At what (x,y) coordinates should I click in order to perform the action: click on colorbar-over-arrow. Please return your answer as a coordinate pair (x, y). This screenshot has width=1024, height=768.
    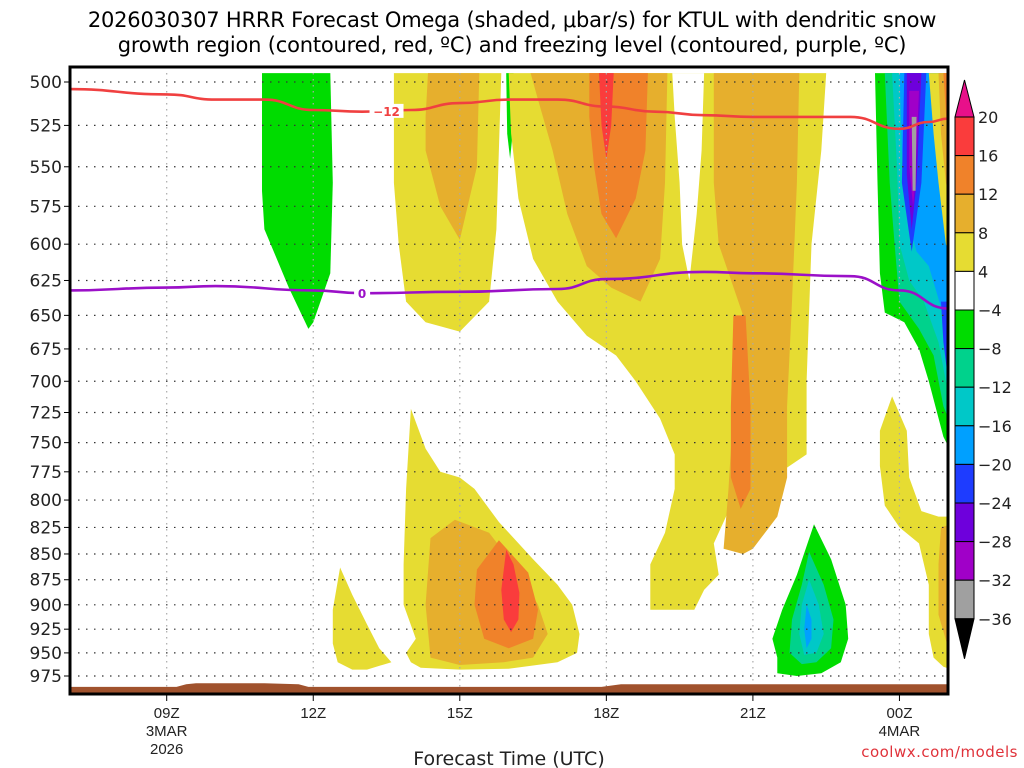
    Looking at the image, I should click on (964, 98).